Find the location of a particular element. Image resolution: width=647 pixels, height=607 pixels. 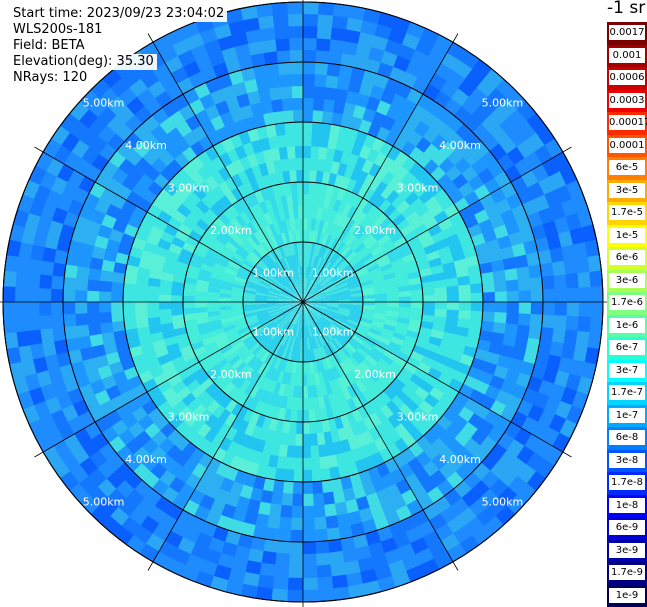

range-label: 5.00km is located at coordinates (503, 501).